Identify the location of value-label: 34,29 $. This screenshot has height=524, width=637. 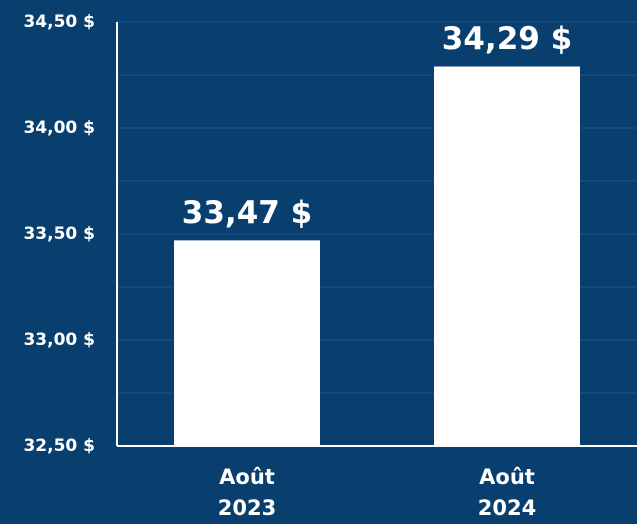
(507, 39).